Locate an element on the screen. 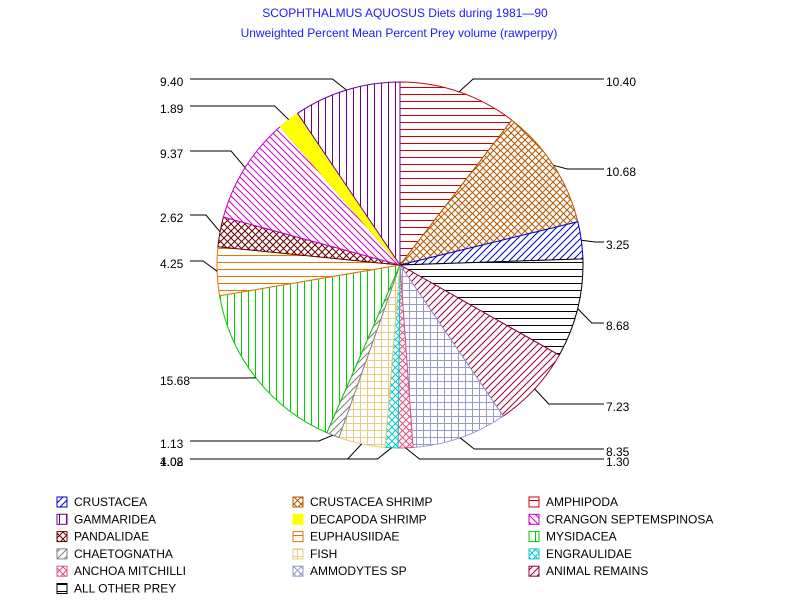 This screenshot has height=600, width=800. legend-label-fish: FISH is located at coordinates (323, 554).